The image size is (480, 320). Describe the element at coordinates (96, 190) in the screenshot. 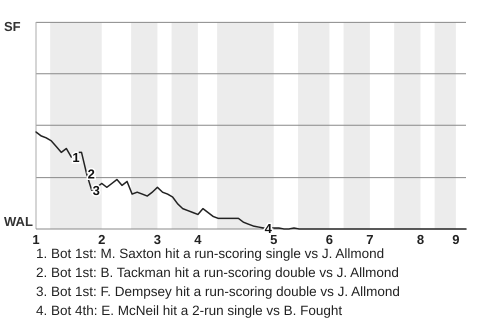

I see `annotation: 3` at that location.